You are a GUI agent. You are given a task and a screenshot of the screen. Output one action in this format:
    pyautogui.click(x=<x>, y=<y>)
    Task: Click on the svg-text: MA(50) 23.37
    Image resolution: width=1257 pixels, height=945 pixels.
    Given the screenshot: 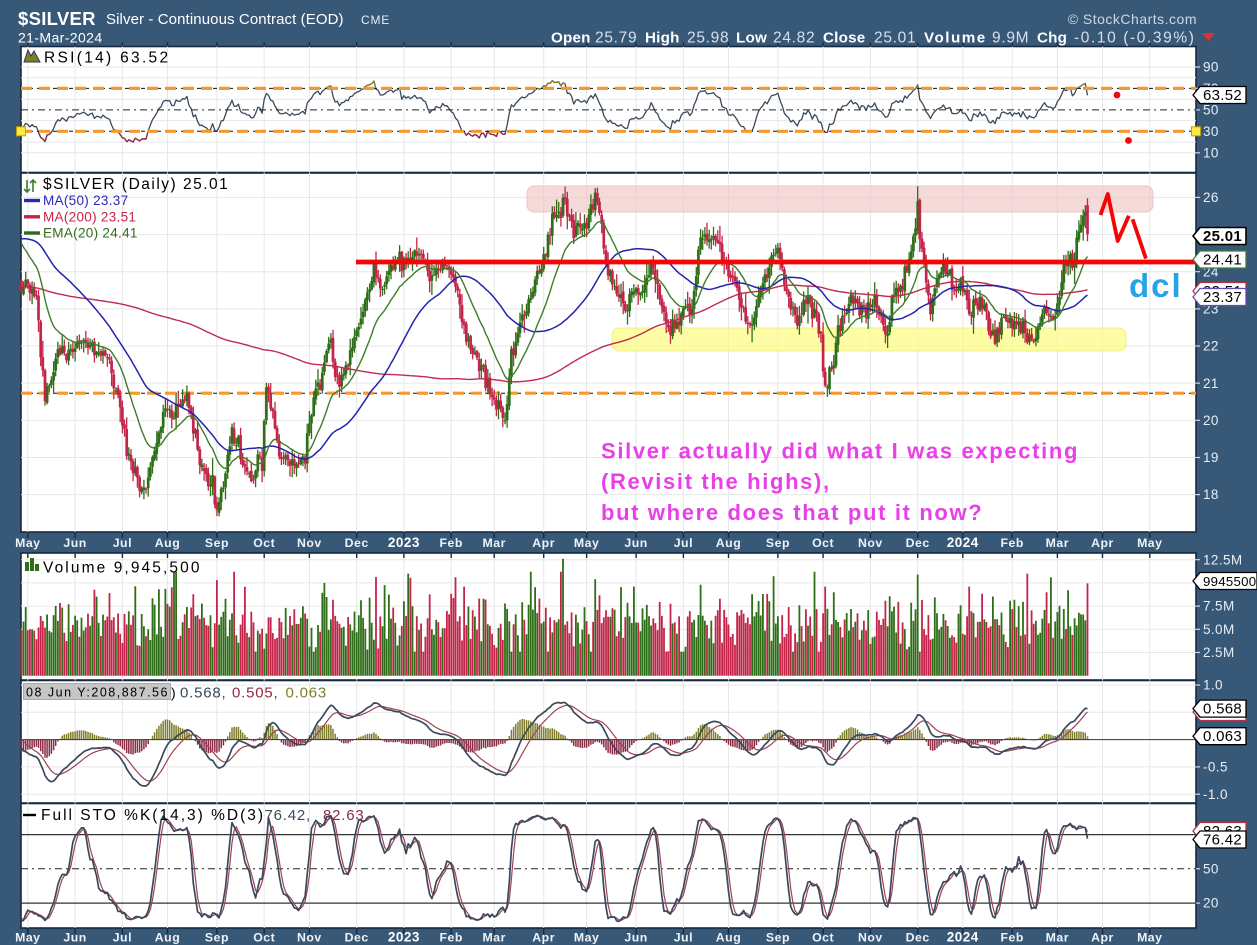 What is the action you would take?
    pyautogui.click(x=85, y=200)
    